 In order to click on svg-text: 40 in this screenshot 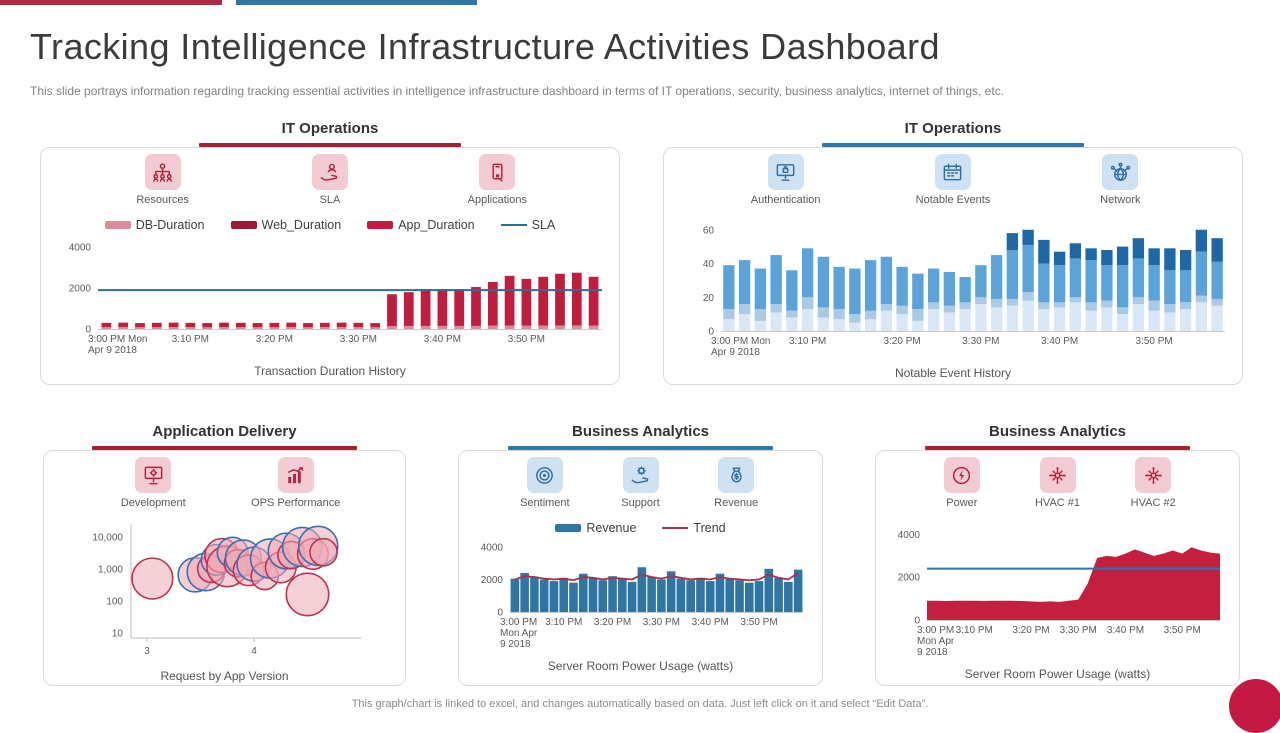, I will do `click(709, 264)`.